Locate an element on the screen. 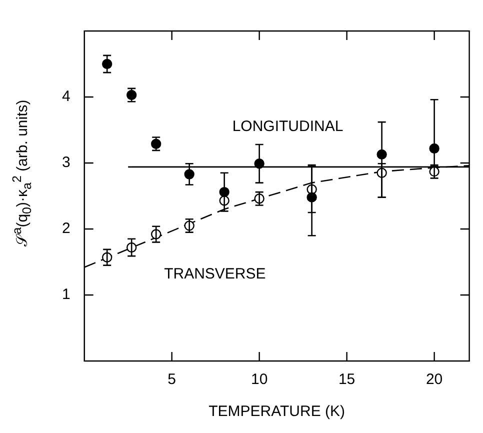 Image resolution: width=483 pixels, height=433 pixels. x-tick-label: 15 is located at coordinates (347, 379).